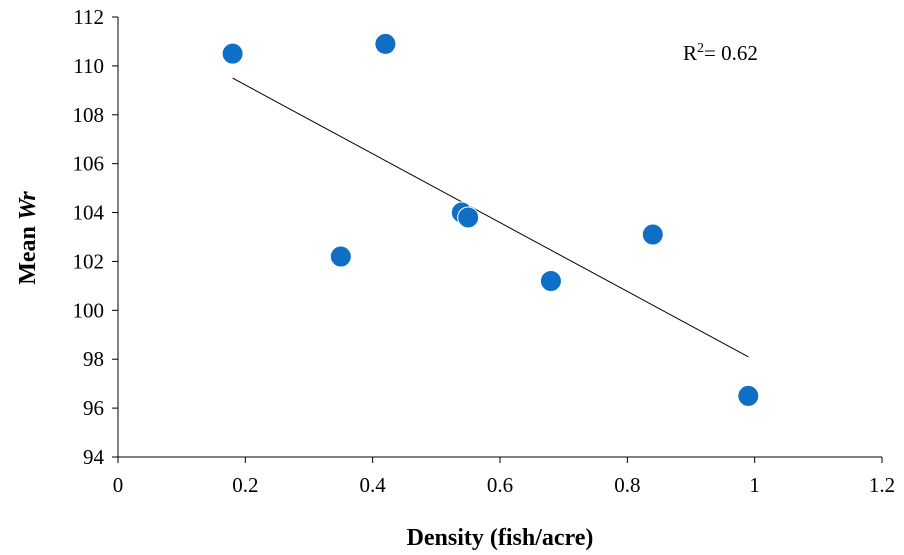 The height and width of the screenshot is (555, 904). What do you see at coordinates (627, 485) in the screenshot?
I see `x-tick-label: 0.8` at bounding box center [627, 485].